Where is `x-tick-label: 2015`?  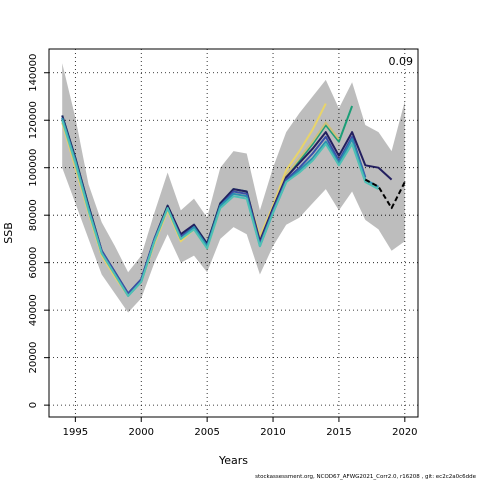
x-tick-label: 2015 is located at coordinates (338, 432).